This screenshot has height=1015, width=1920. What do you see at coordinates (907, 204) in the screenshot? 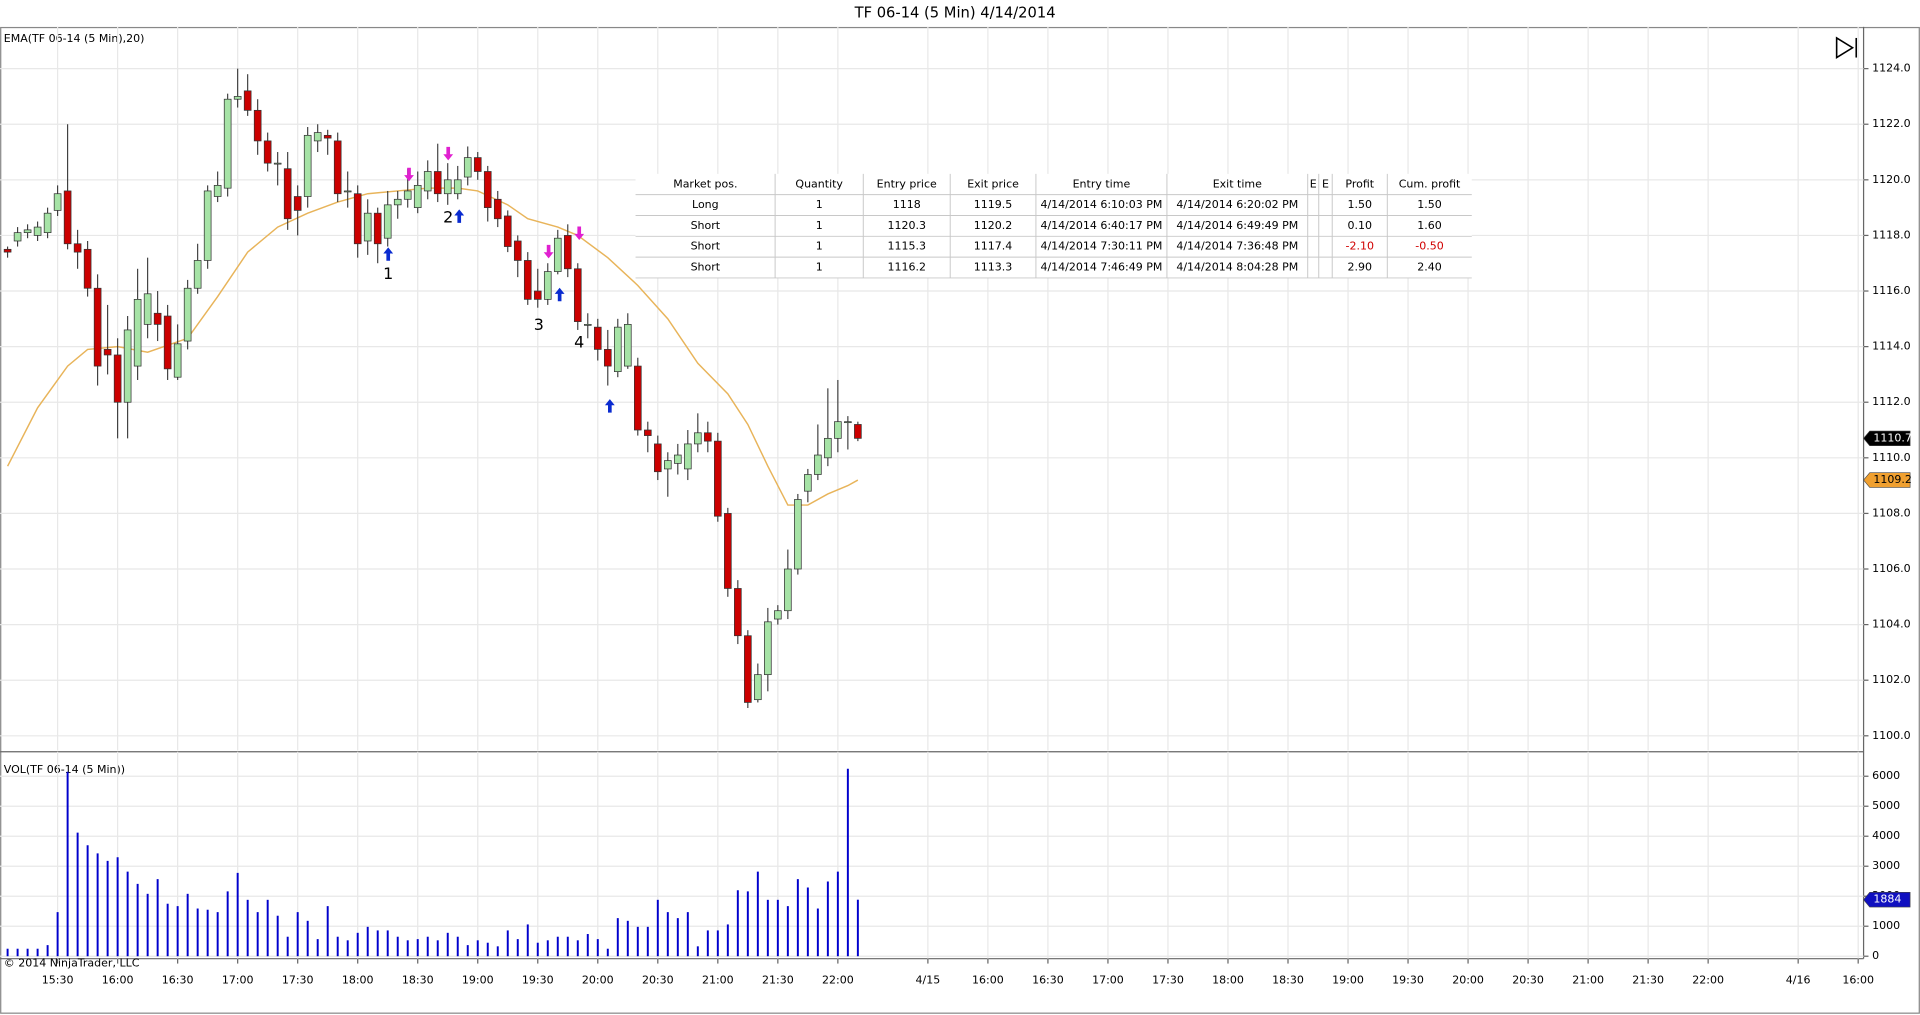
I see `table-cell: 1118` at bounding box center [907, 204].